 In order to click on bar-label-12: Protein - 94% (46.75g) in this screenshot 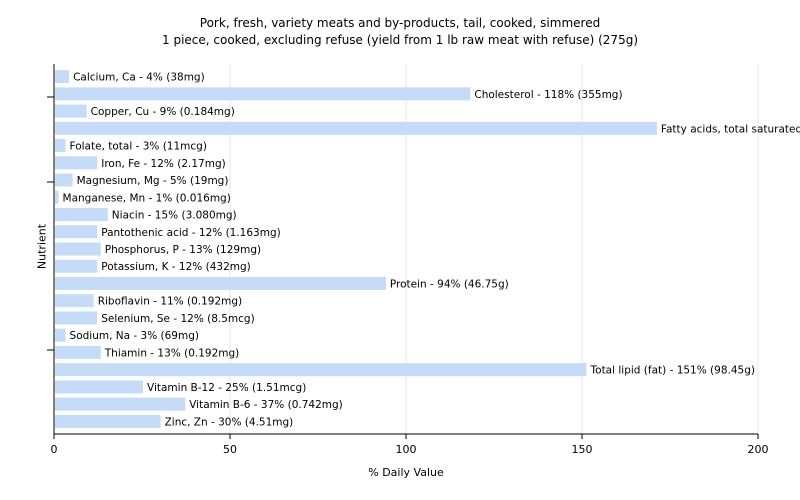, I will do `click(449, 284)`.